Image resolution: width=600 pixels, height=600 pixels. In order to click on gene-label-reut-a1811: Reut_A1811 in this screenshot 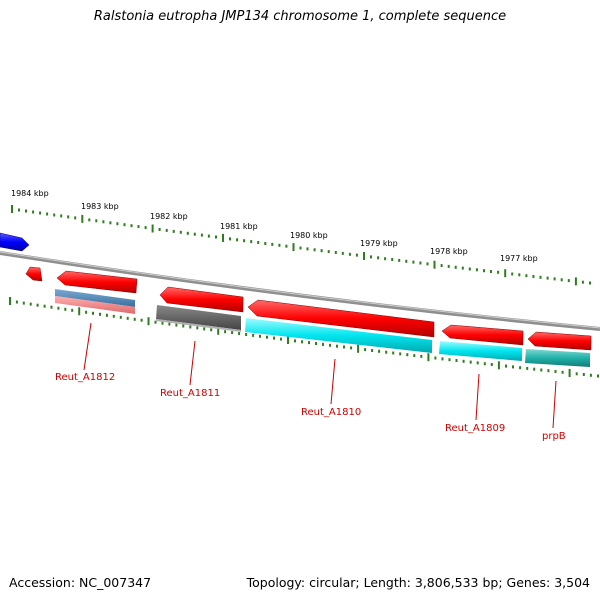, I will do `click(190, 393)`.